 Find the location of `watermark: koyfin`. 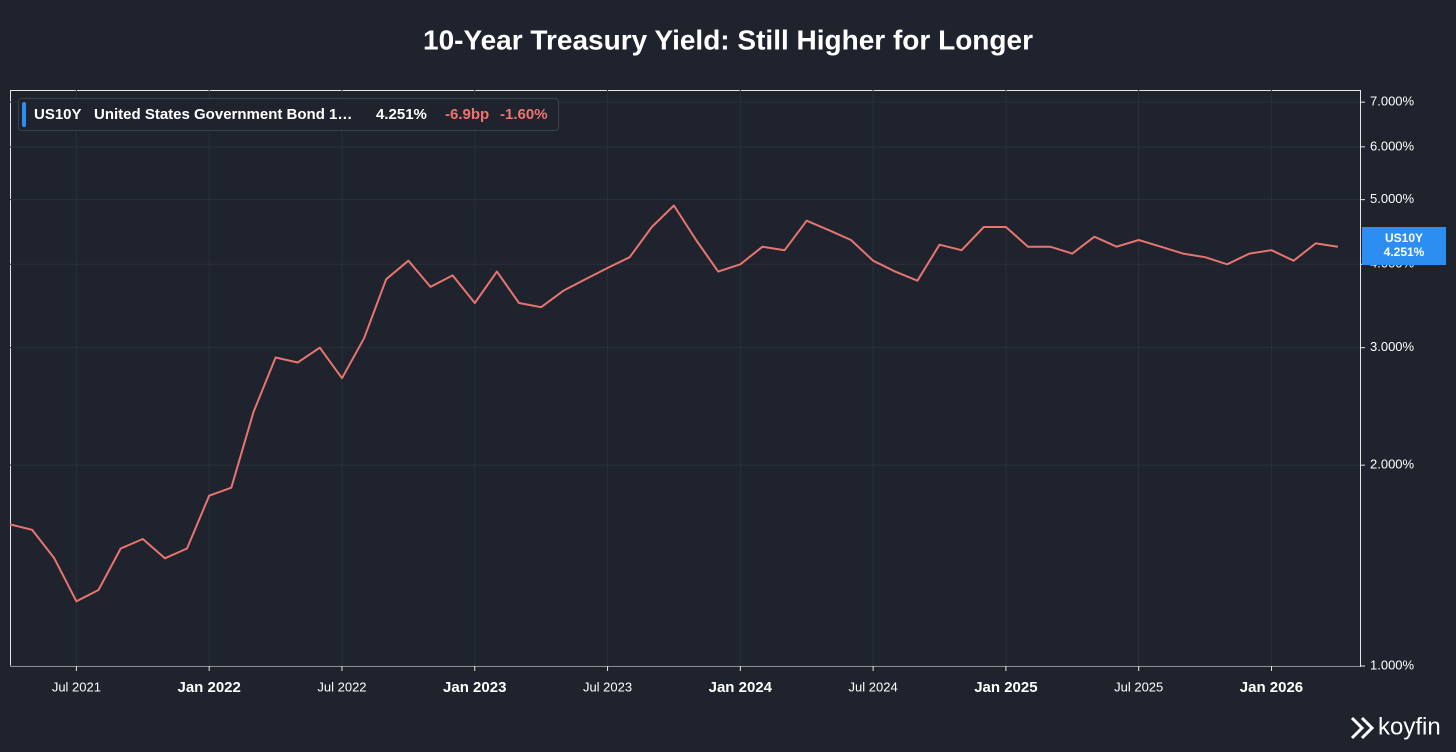

watermark: koyfin is located at coordinates (1395, 726).